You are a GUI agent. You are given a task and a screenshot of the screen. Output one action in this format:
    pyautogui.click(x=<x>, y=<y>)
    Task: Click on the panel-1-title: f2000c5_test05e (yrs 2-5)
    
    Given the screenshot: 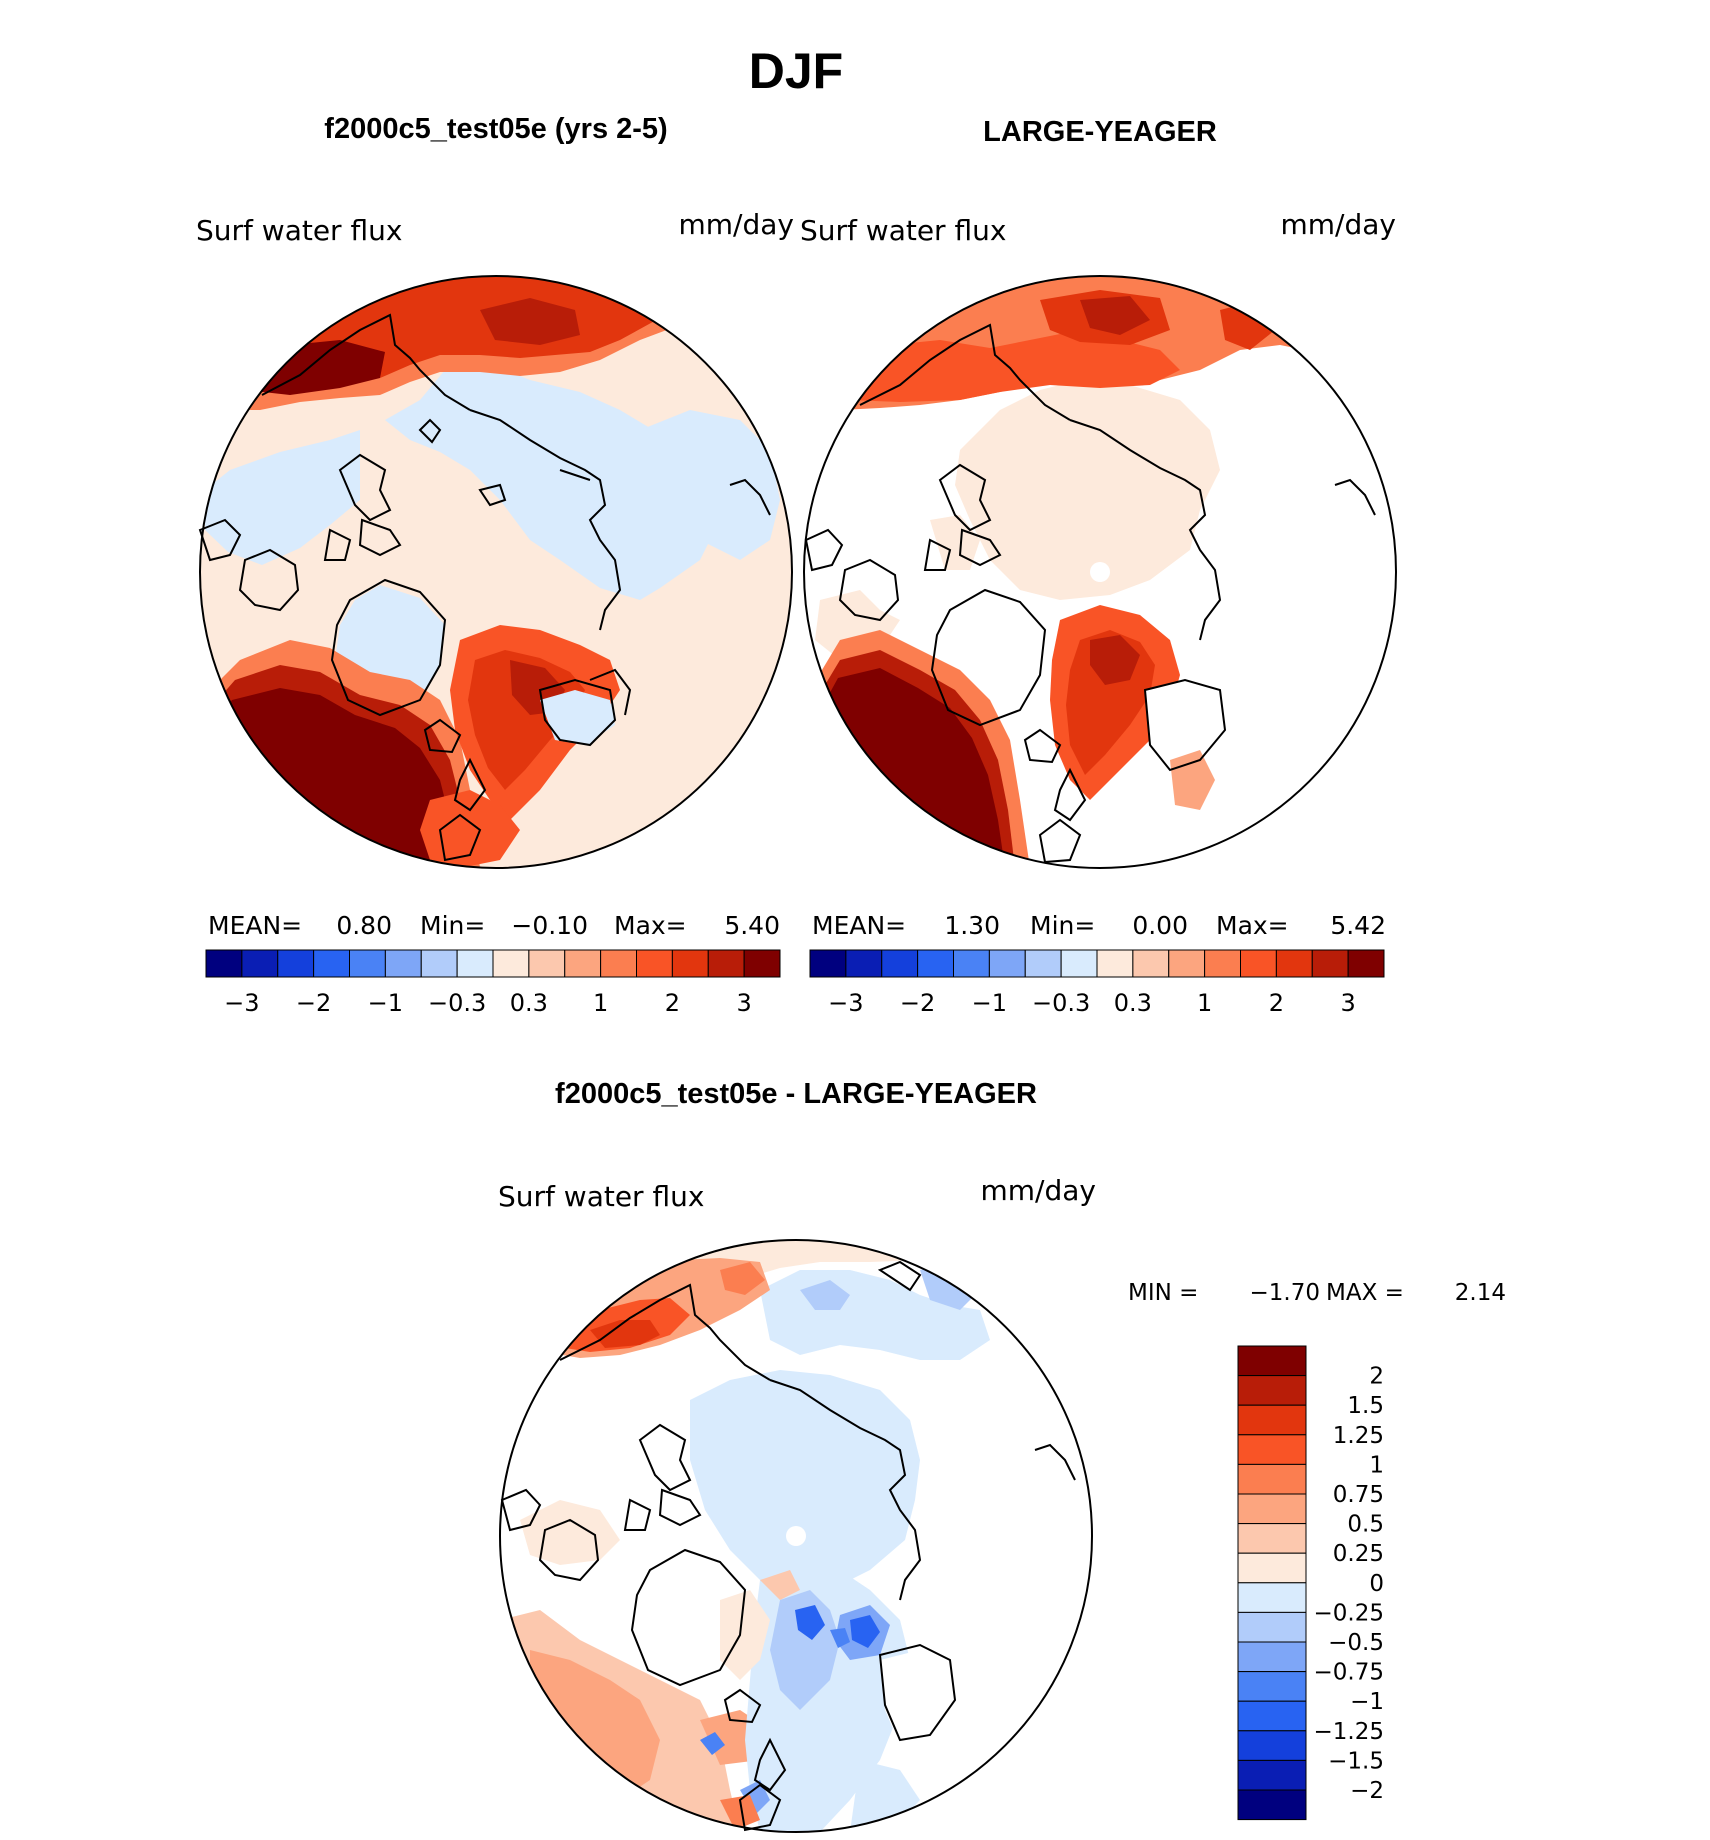 What is the action you would take?
    pyautogui.click(x=495, y=129)
    